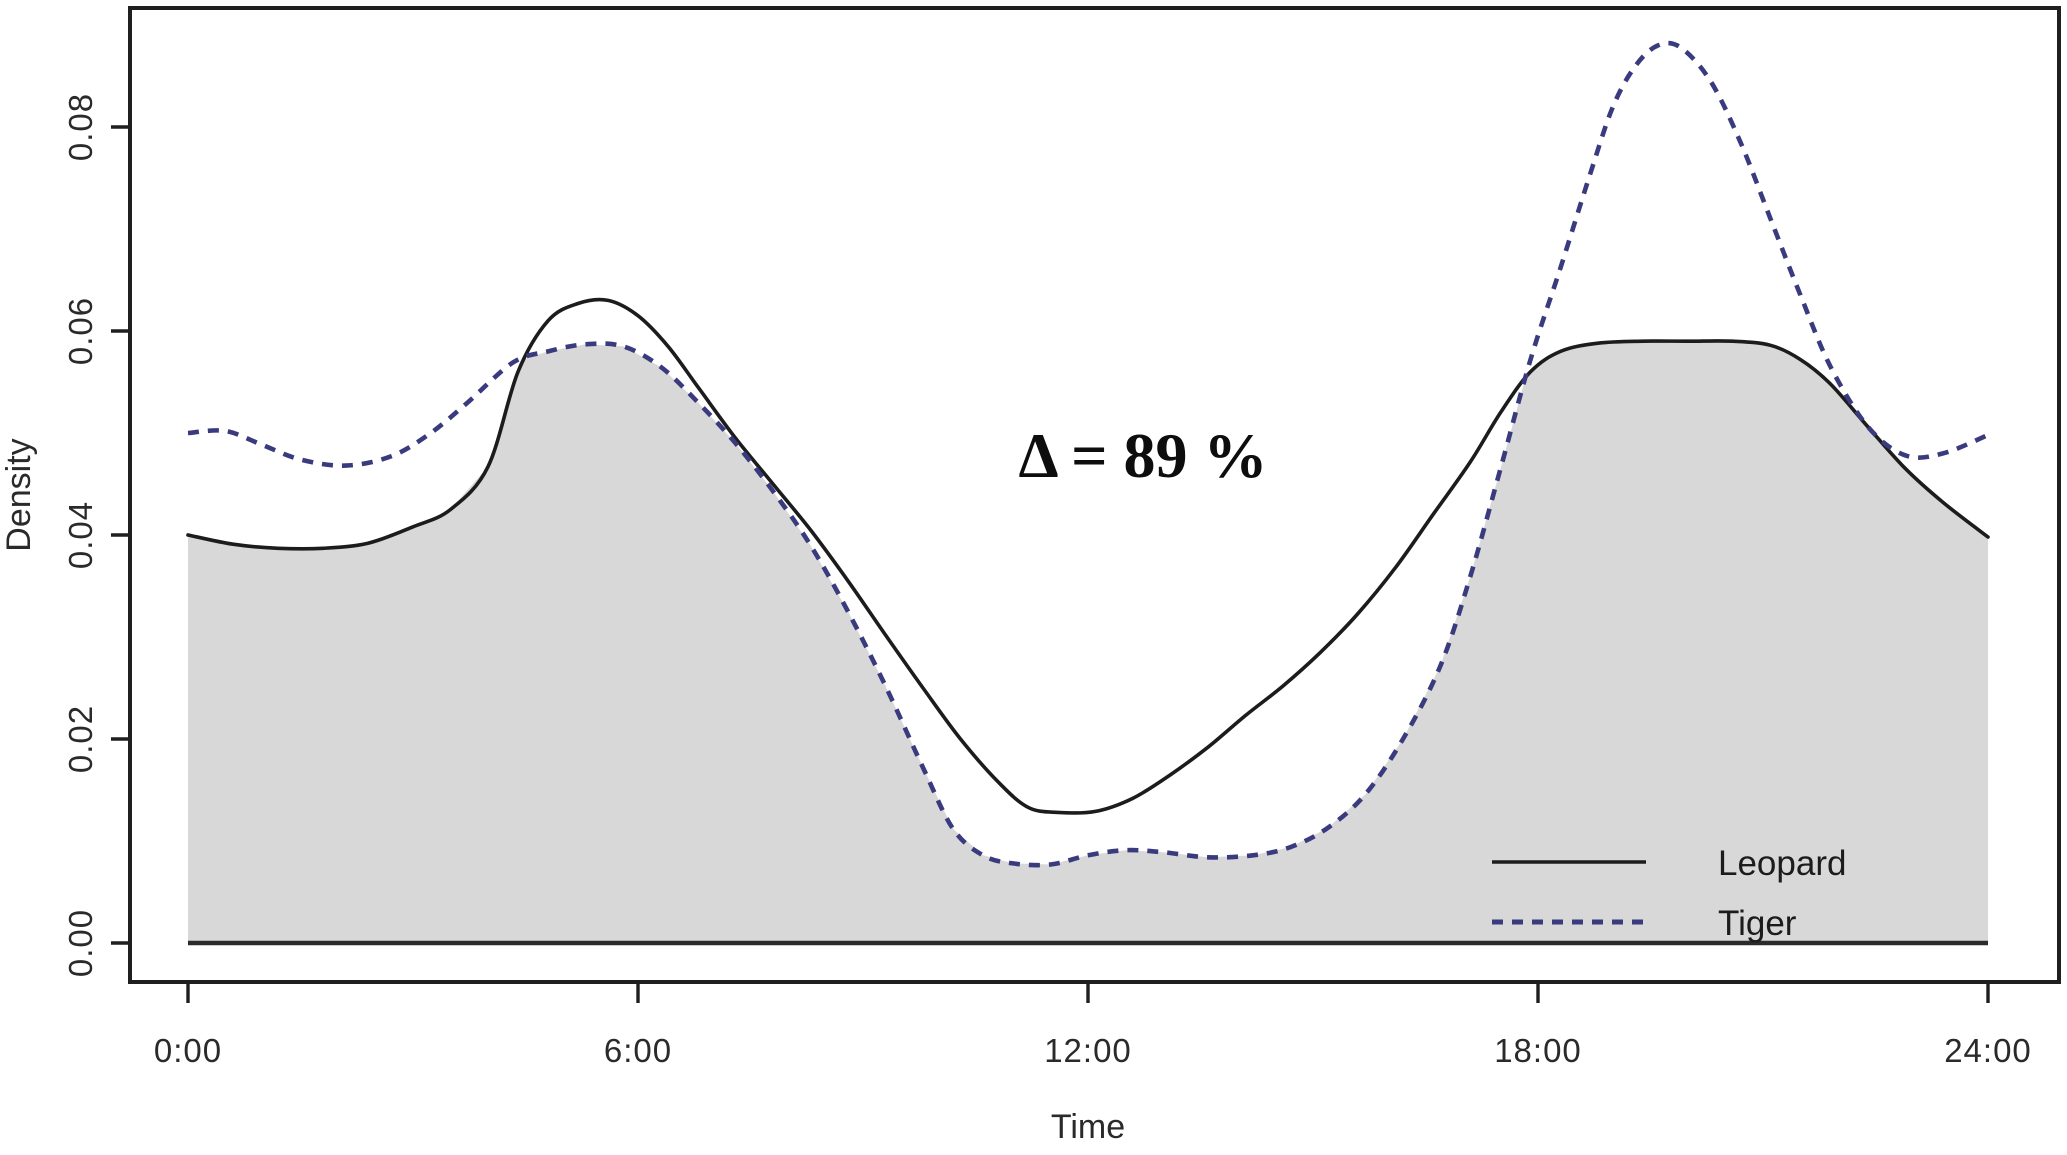 The height and width of the screenshot is (1155, 2067). I want to click on y-axis-ticks: 0.00 0.02 0.04 0.06 0.08, so click(96, 535).